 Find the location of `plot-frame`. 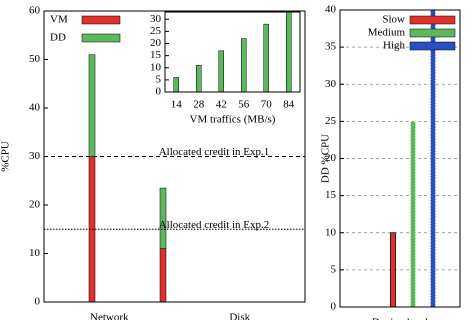

plot-frame is located at coordinates (232, 52).